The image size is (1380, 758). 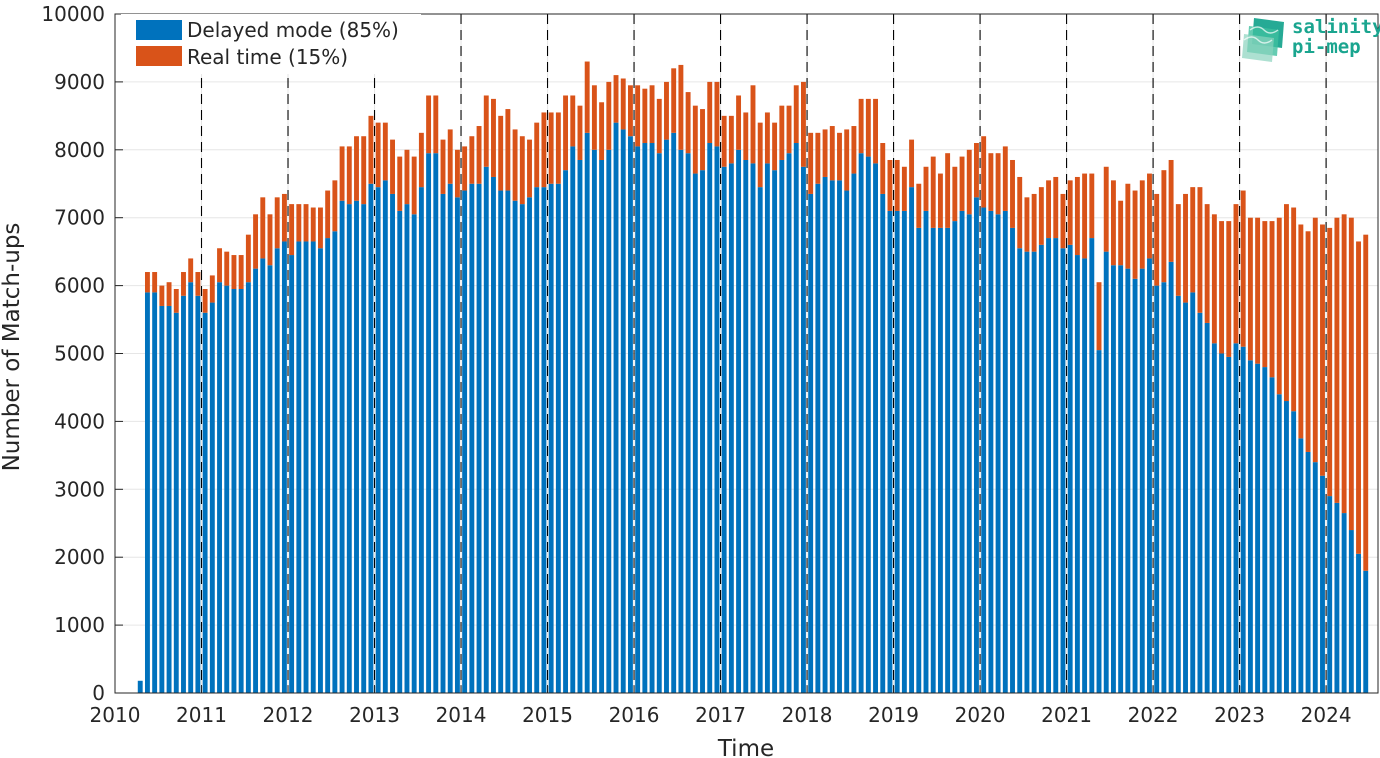 I want to click on x-tick-label: 2015, so click(x=547, y=715).